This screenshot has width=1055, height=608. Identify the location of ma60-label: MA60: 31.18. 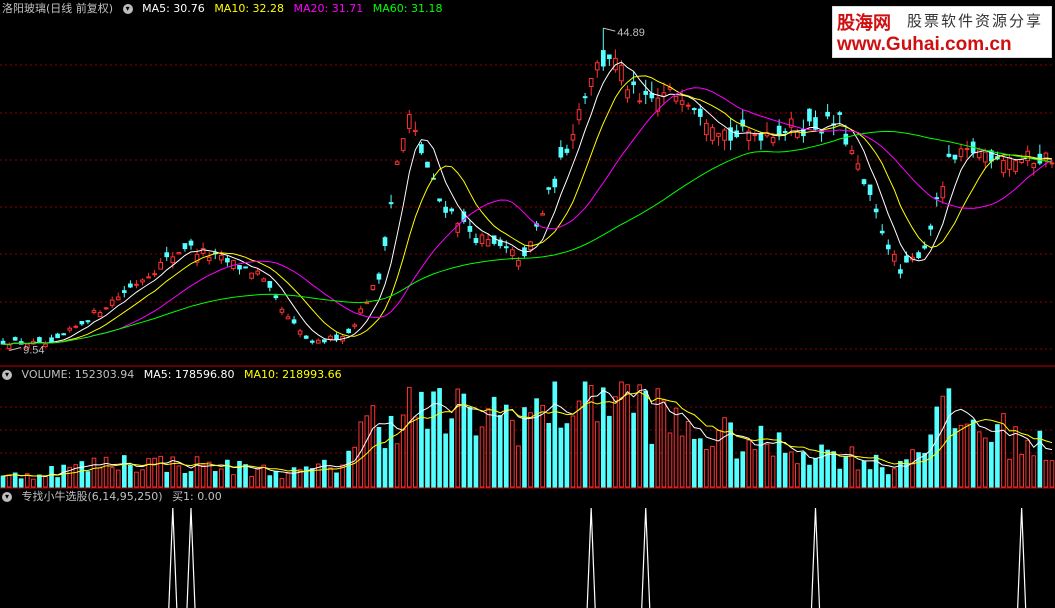
(407, 8).